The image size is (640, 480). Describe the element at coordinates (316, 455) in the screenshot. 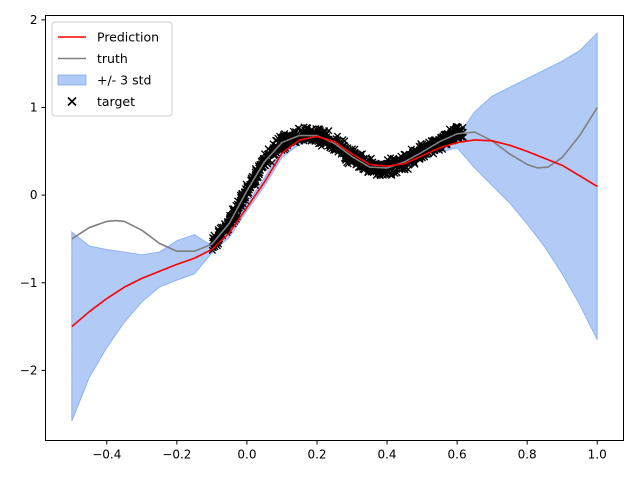

I see `x-tick-label: 0.2` at that location.